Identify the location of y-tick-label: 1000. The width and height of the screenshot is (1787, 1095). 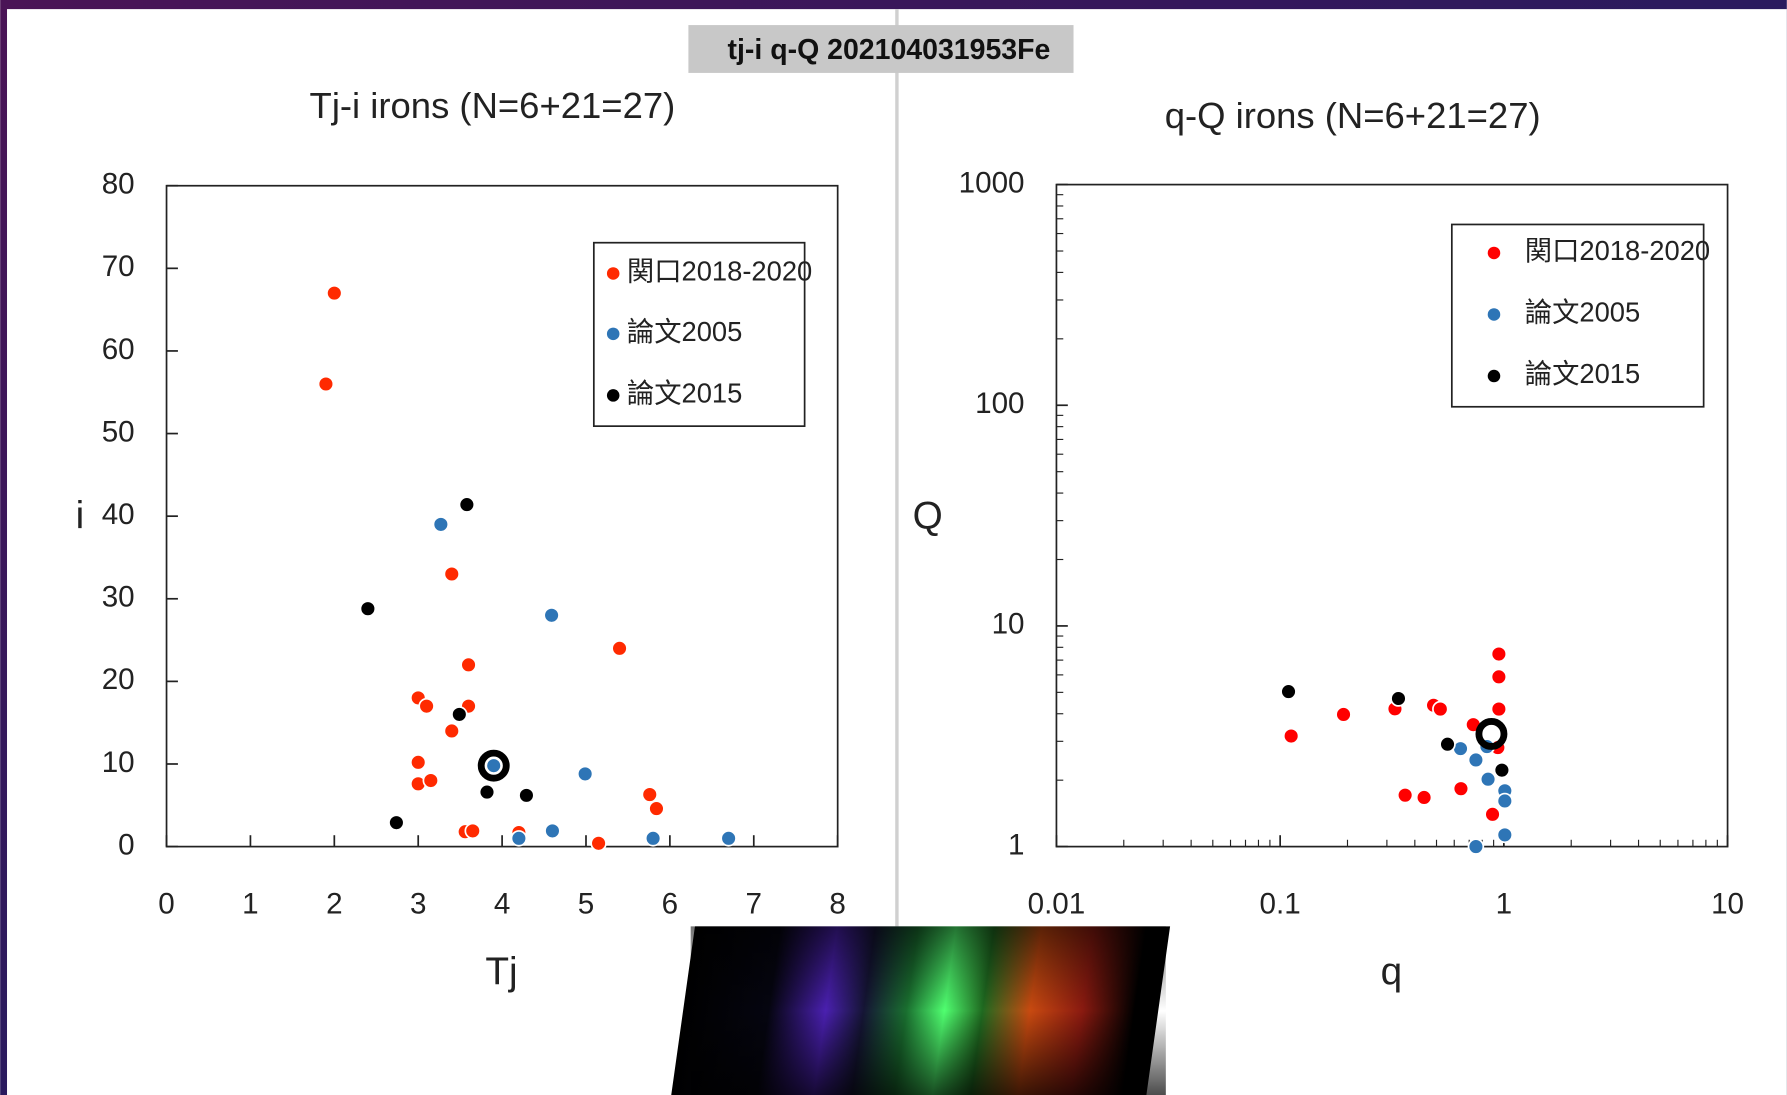
(992, 182).